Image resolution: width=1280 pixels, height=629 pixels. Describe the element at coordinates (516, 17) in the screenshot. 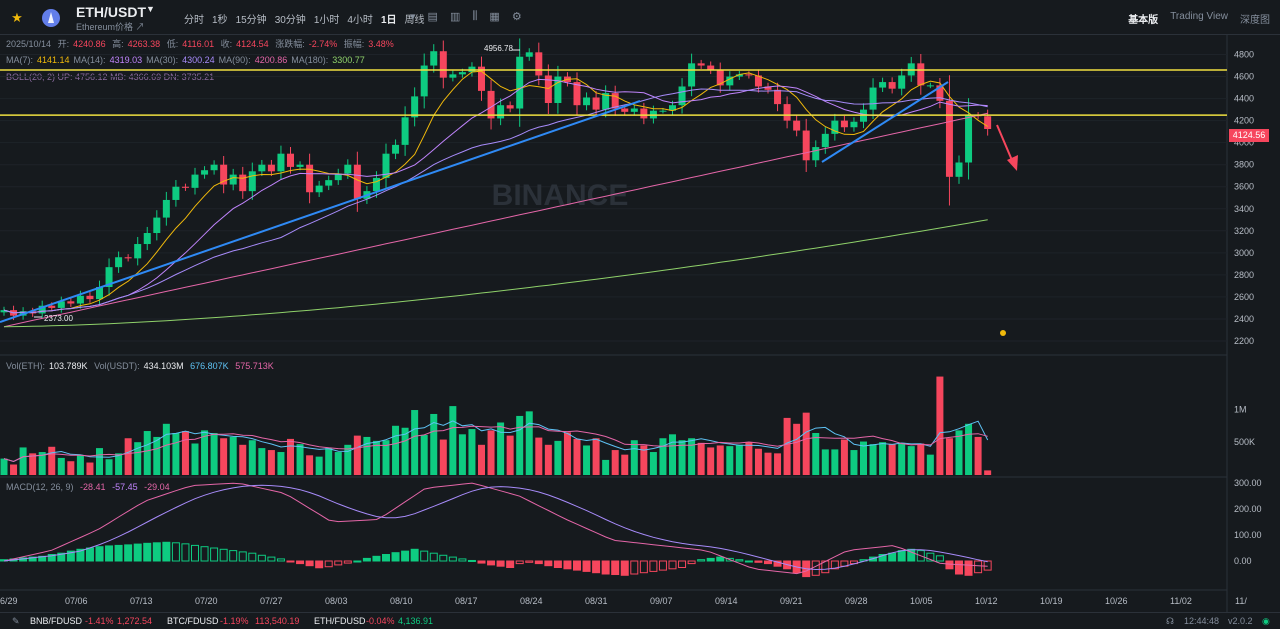

I see `settings-gear-icon: ⚙` at that location.